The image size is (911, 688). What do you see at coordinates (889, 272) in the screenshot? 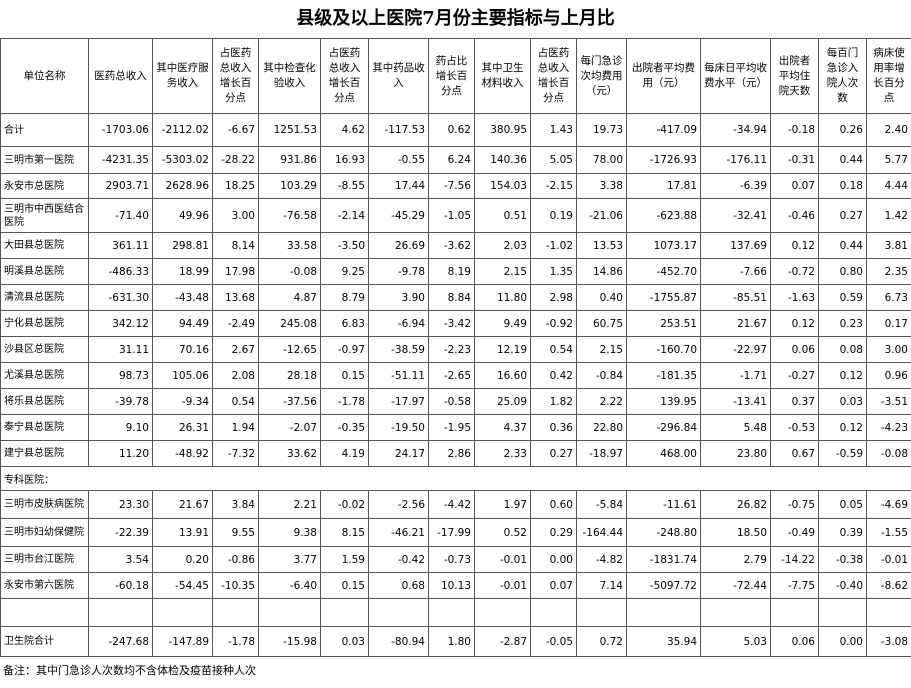
I see `cell: 2.35` at bounding box center [889, 272].